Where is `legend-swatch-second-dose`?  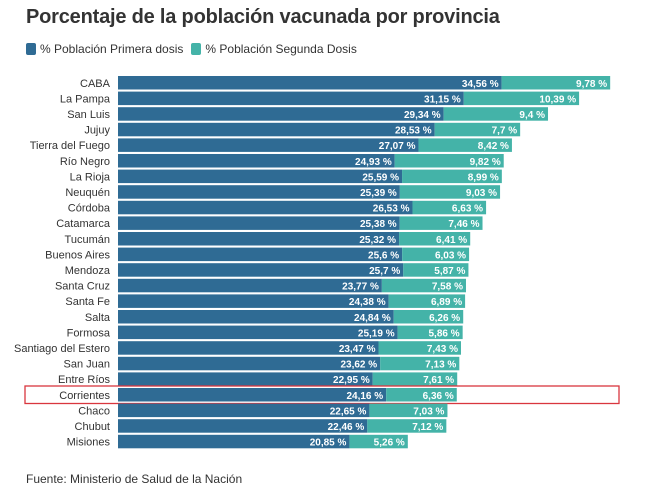
legend-swatch-second-dose is located at coordinates (196, 49).